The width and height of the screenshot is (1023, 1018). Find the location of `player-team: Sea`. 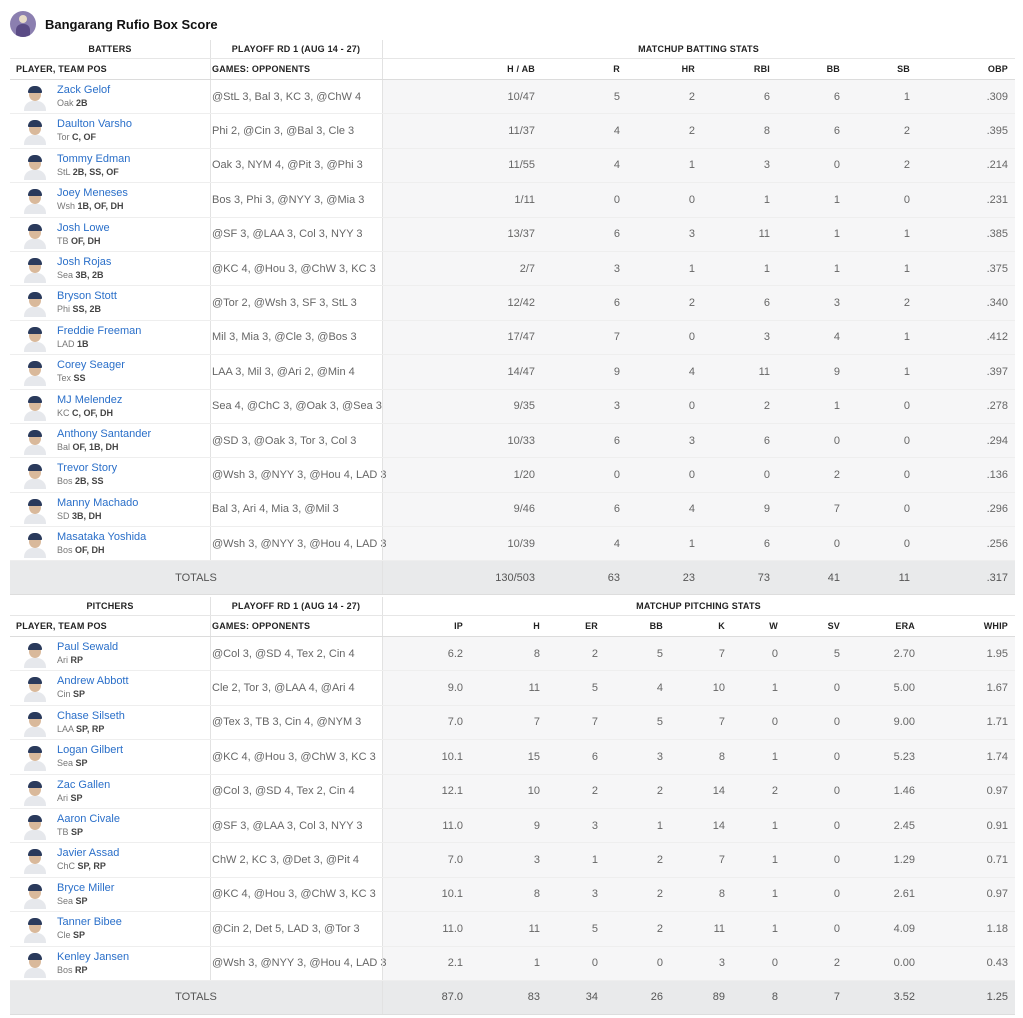

player-team: Sea is located at coordinates (65, 274).